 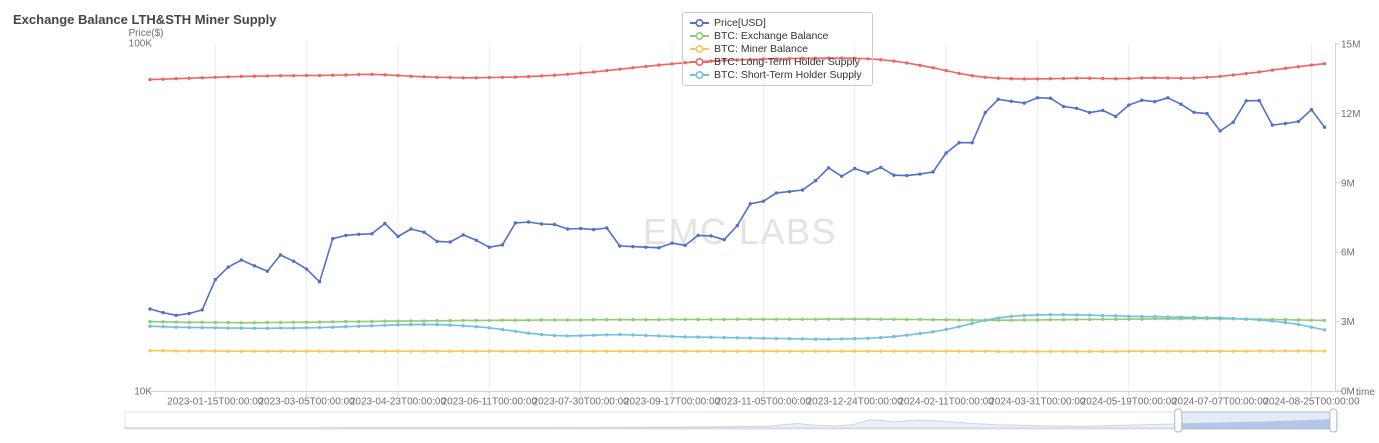 What do you see at coordinates (1348, 392) in the screenshot?
I see `right-axis-label: 0M` at bounding box center [1348, 392].